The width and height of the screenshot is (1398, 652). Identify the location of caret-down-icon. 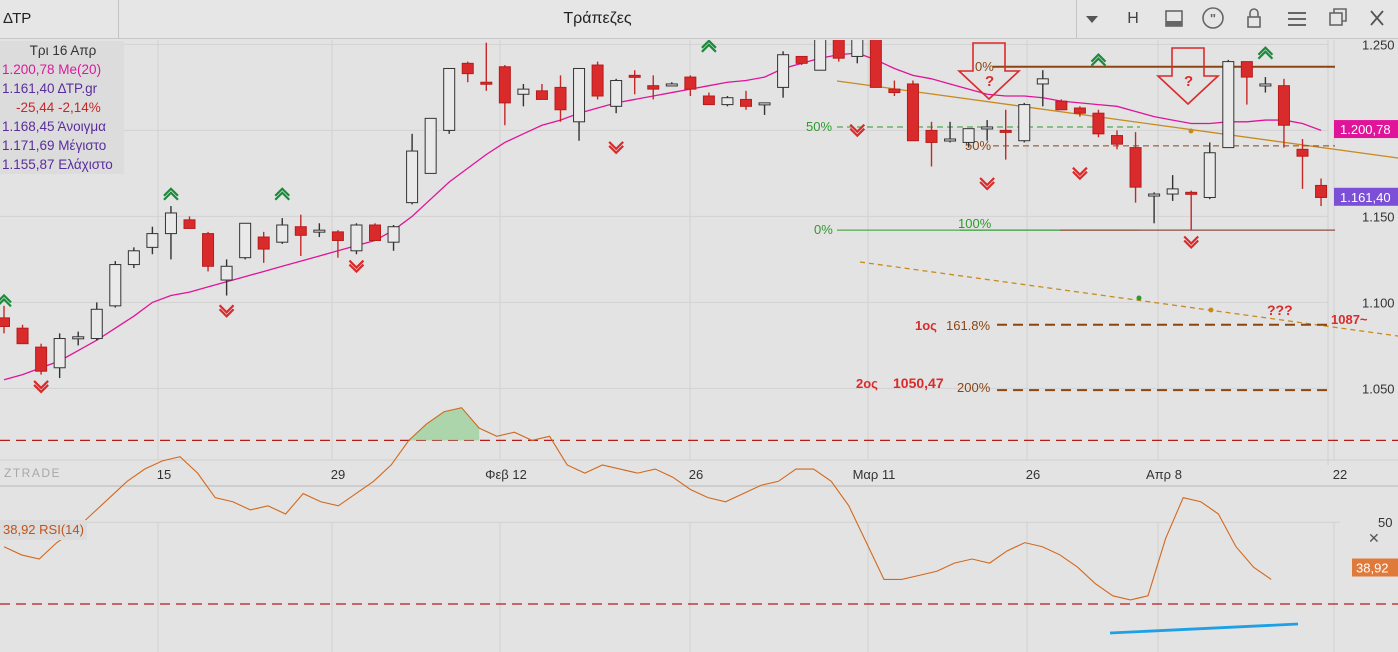
(1091, 19).